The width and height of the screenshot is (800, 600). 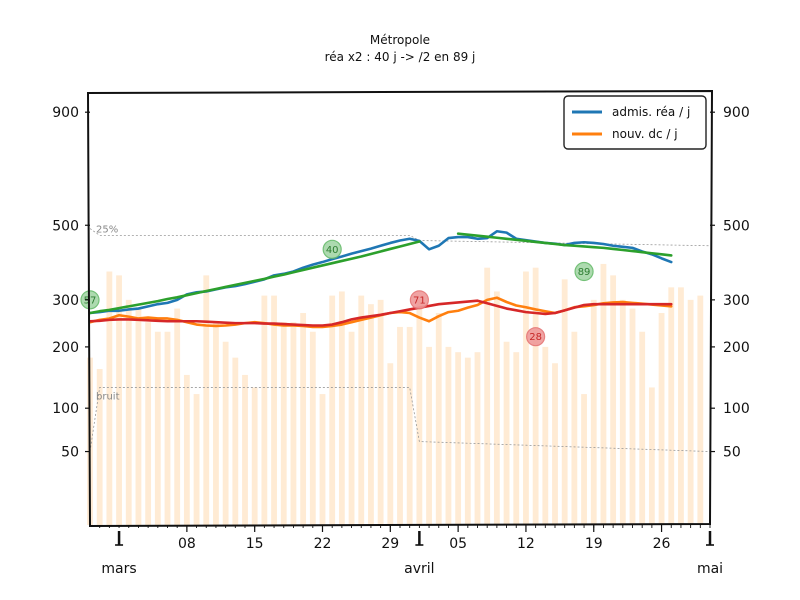 I want to click on annotations-layer: 57 40 71 89 28, so click(x=337, y=293).